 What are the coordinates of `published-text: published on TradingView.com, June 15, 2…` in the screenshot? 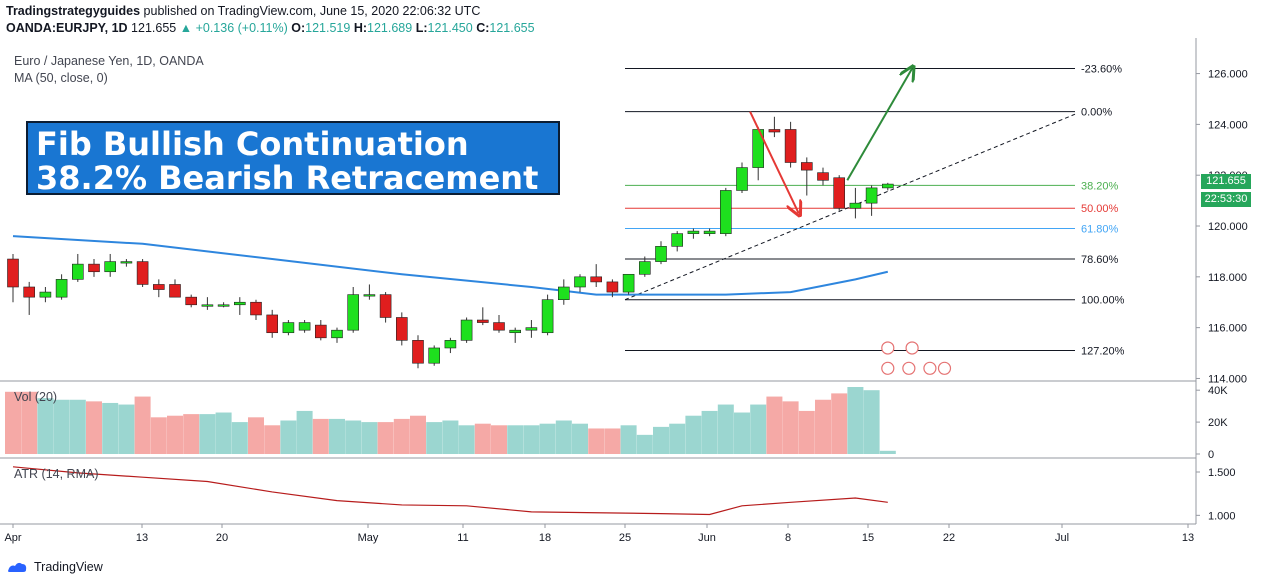 It's located at (312, 11).